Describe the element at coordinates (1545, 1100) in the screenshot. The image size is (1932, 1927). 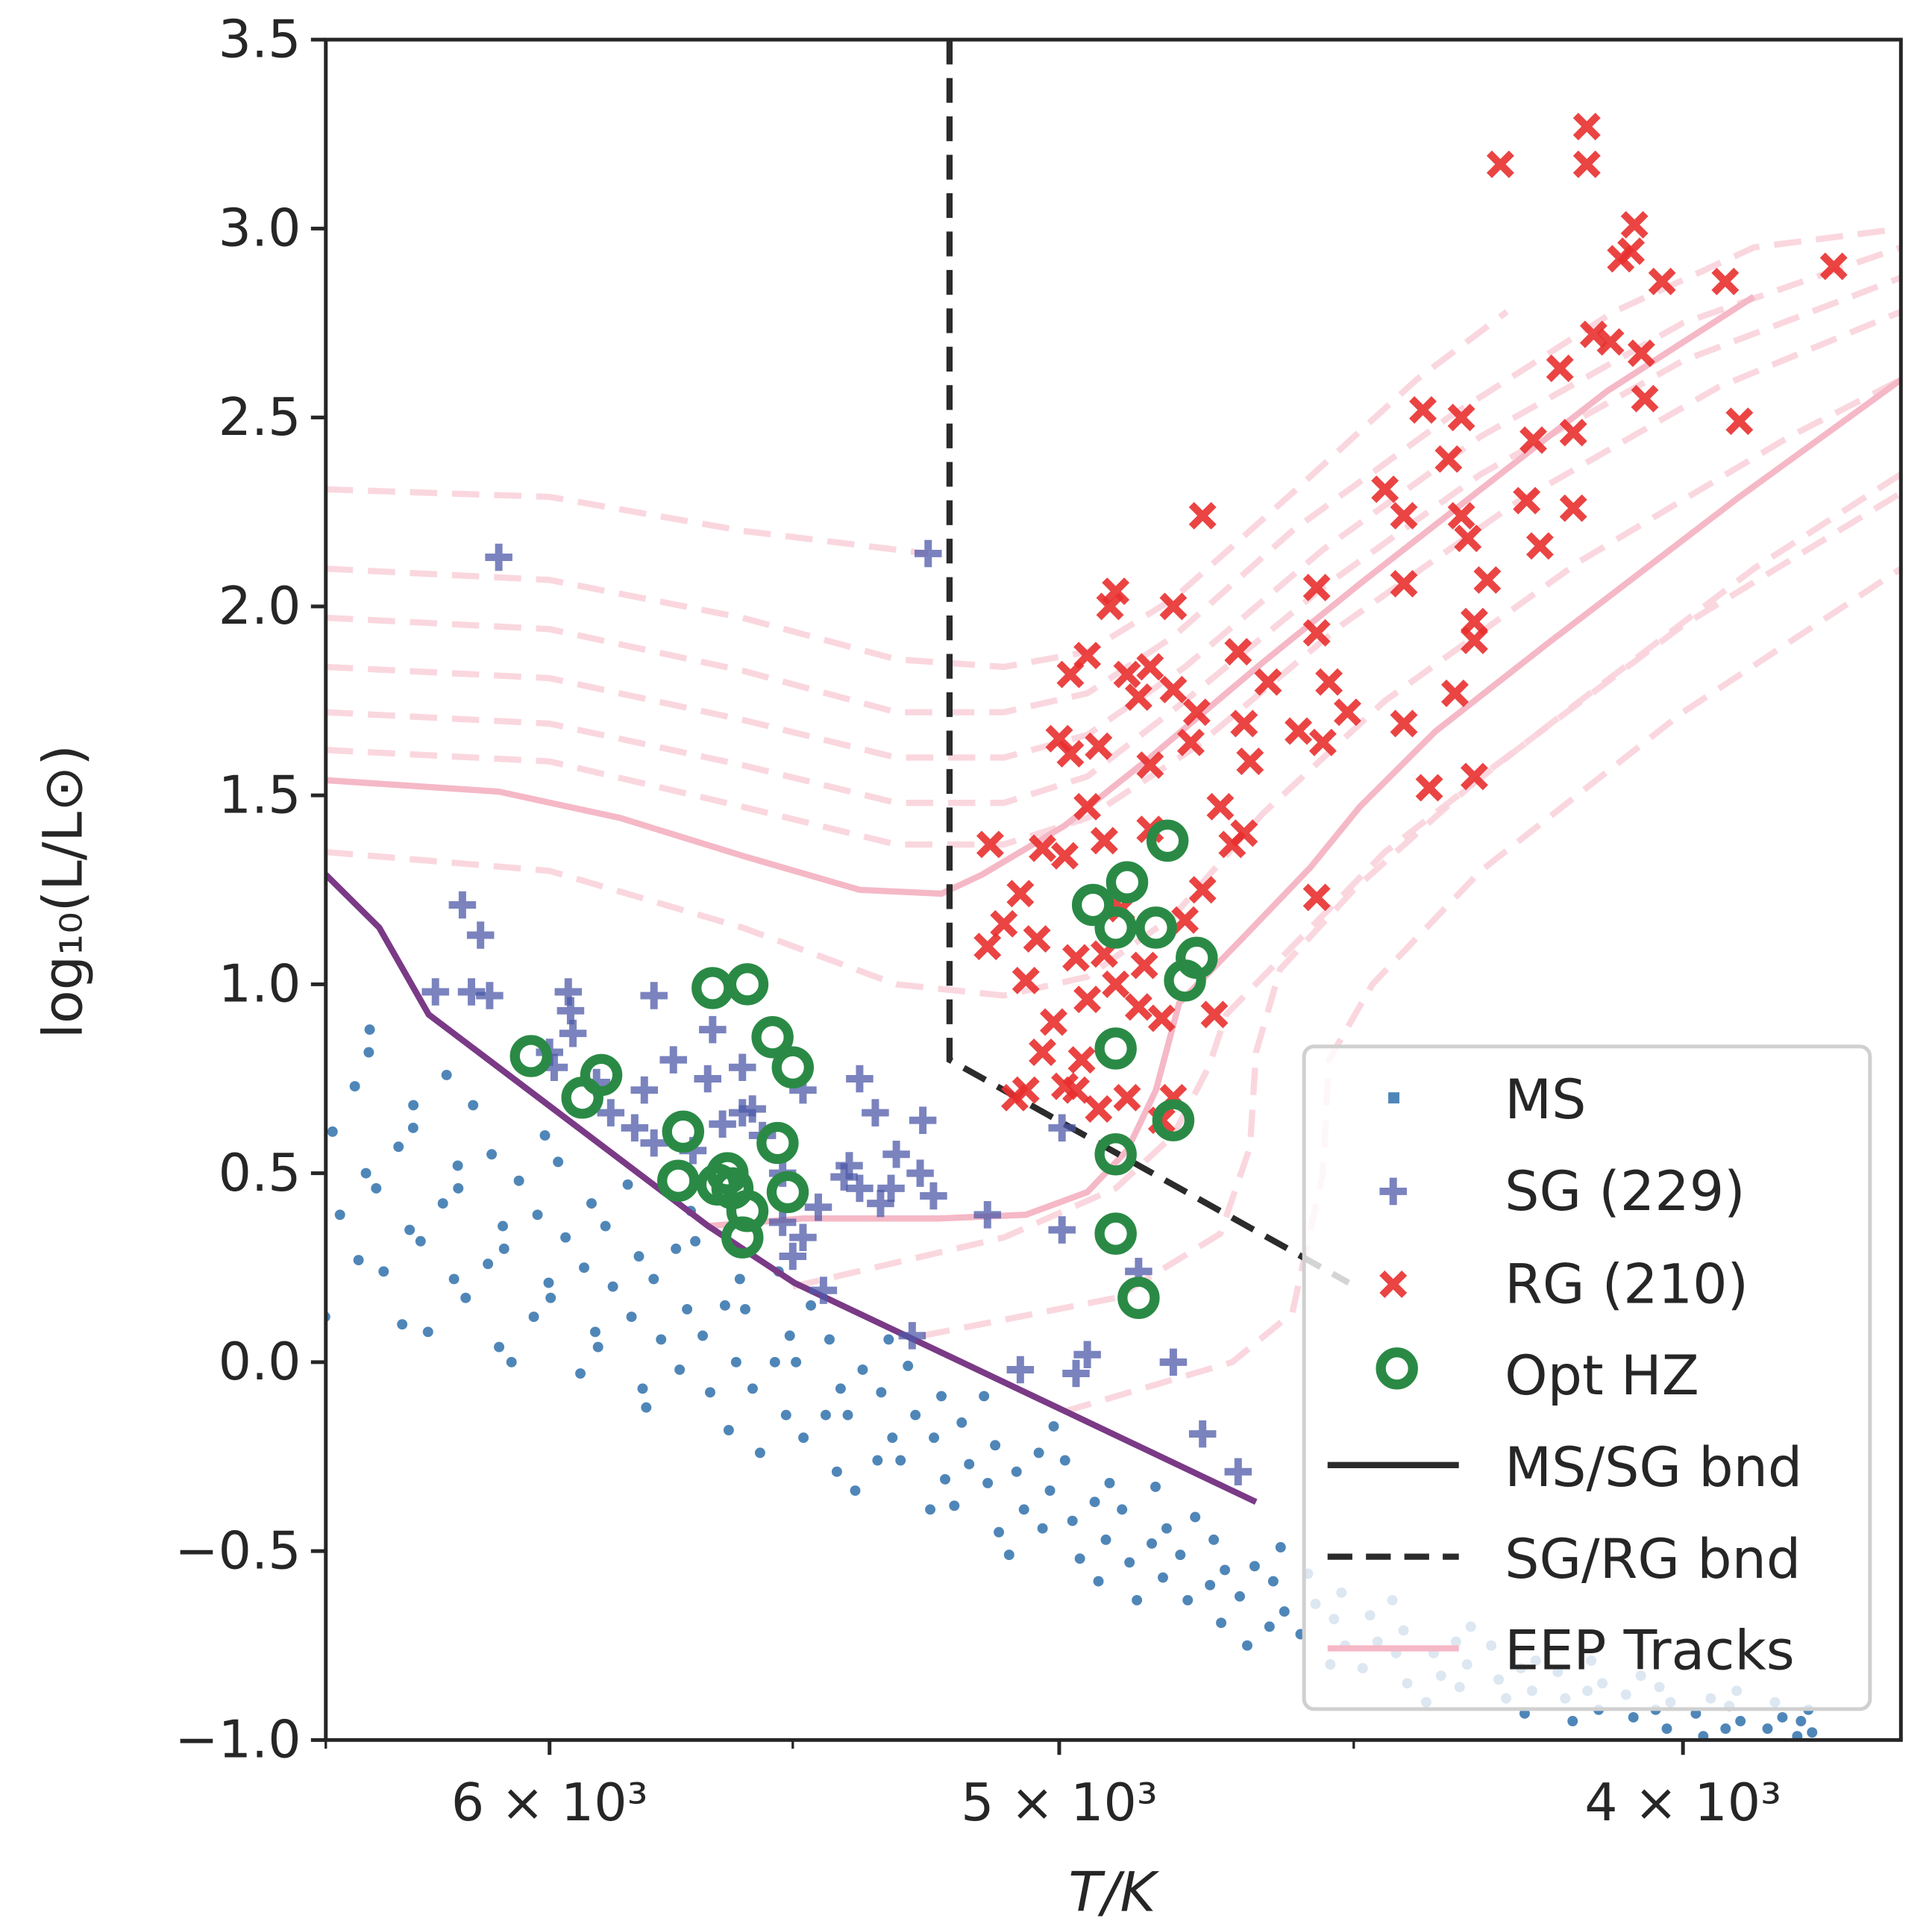
I see `legend-label-ms: MS` at that location.